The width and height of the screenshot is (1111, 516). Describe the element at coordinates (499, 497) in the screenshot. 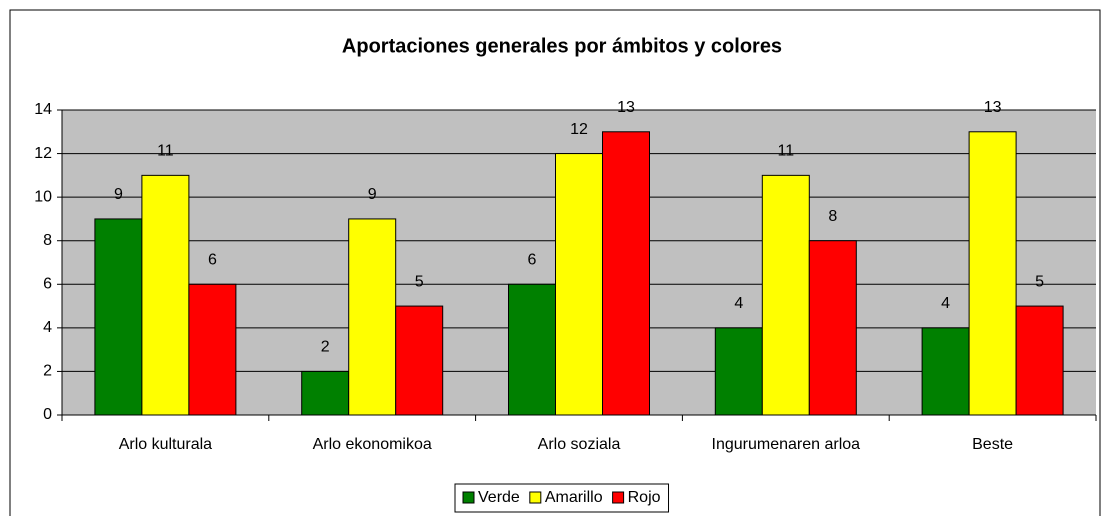

I see `legend-label: Verde` at that location.